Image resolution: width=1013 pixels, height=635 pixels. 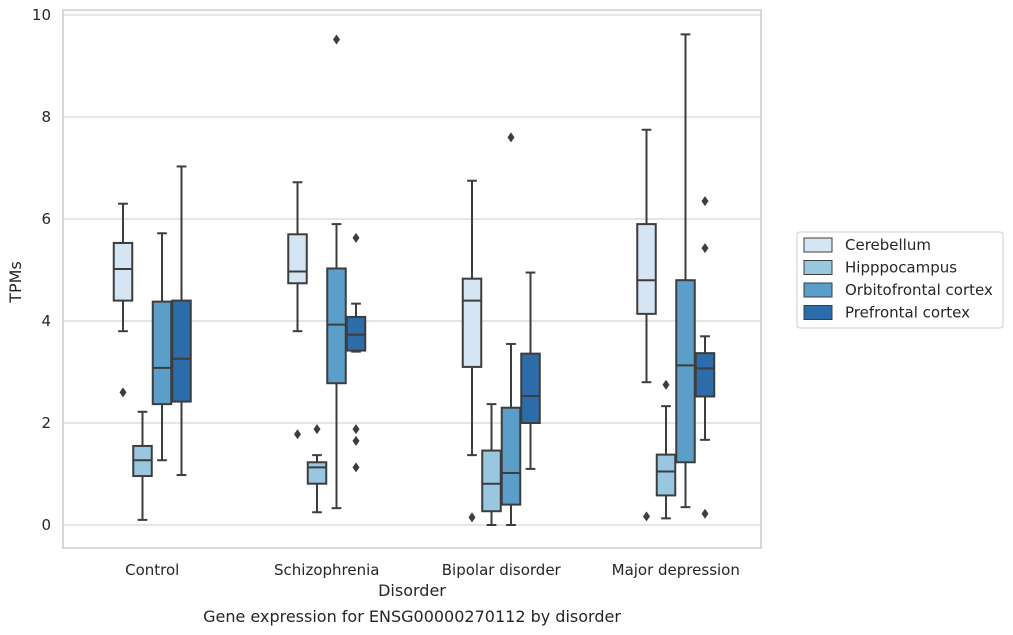 I want to click on y-tick-labels: 0 2 4 6 8 10, so click(x=41, y=270).